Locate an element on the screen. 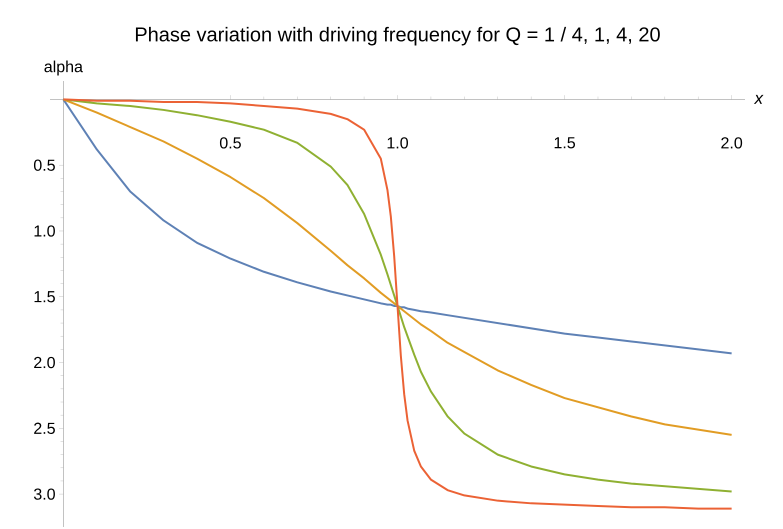 The image size is (783, 529). y-tick-label: 0.5 is located at coordinates (44, 165).